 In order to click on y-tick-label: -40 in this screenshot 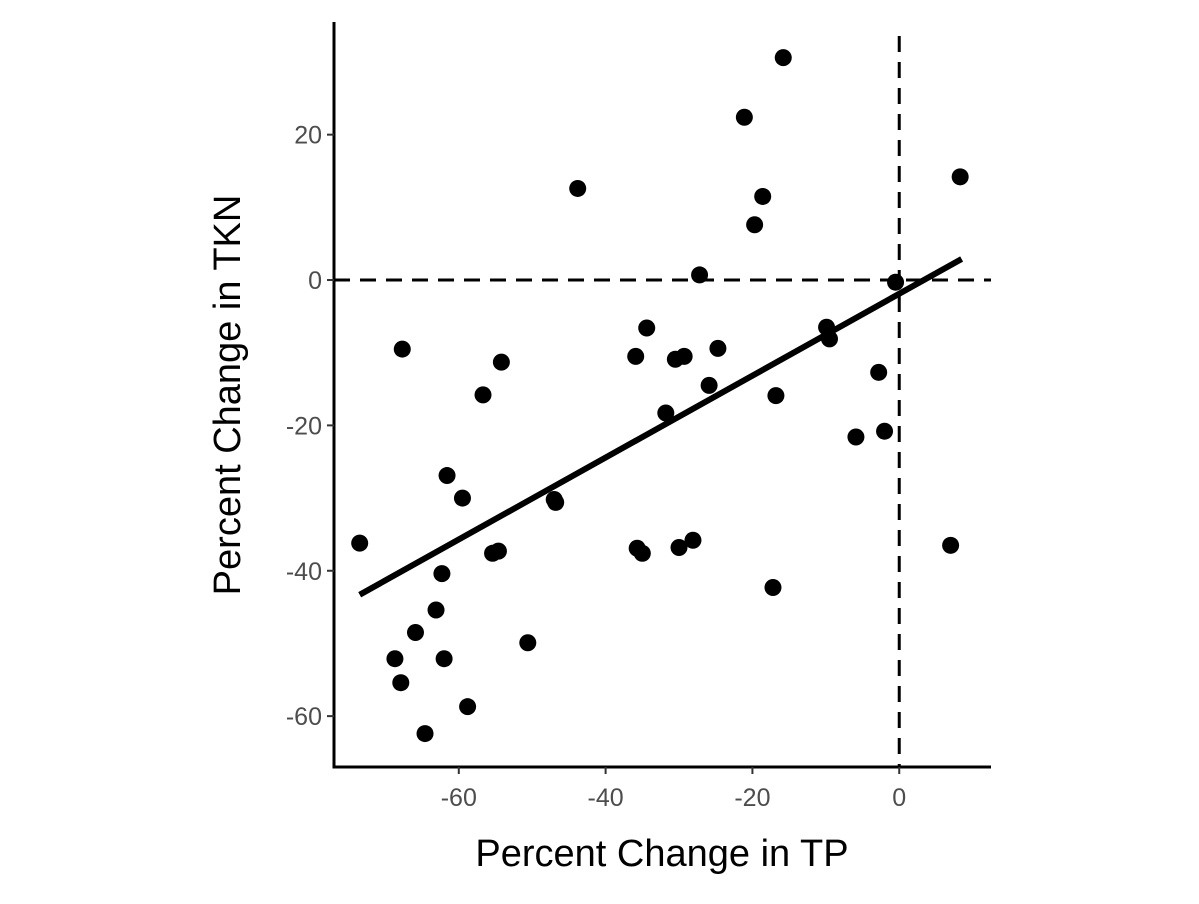, I will do `click(304, 572)`.